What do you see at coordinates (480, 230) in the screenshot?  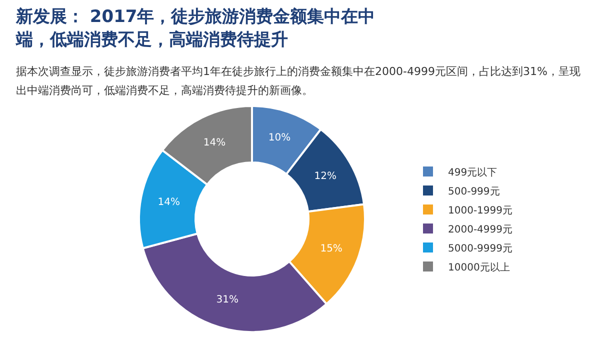 I see `legend-label: 2000-4999元` at bounding box center [480, 230].